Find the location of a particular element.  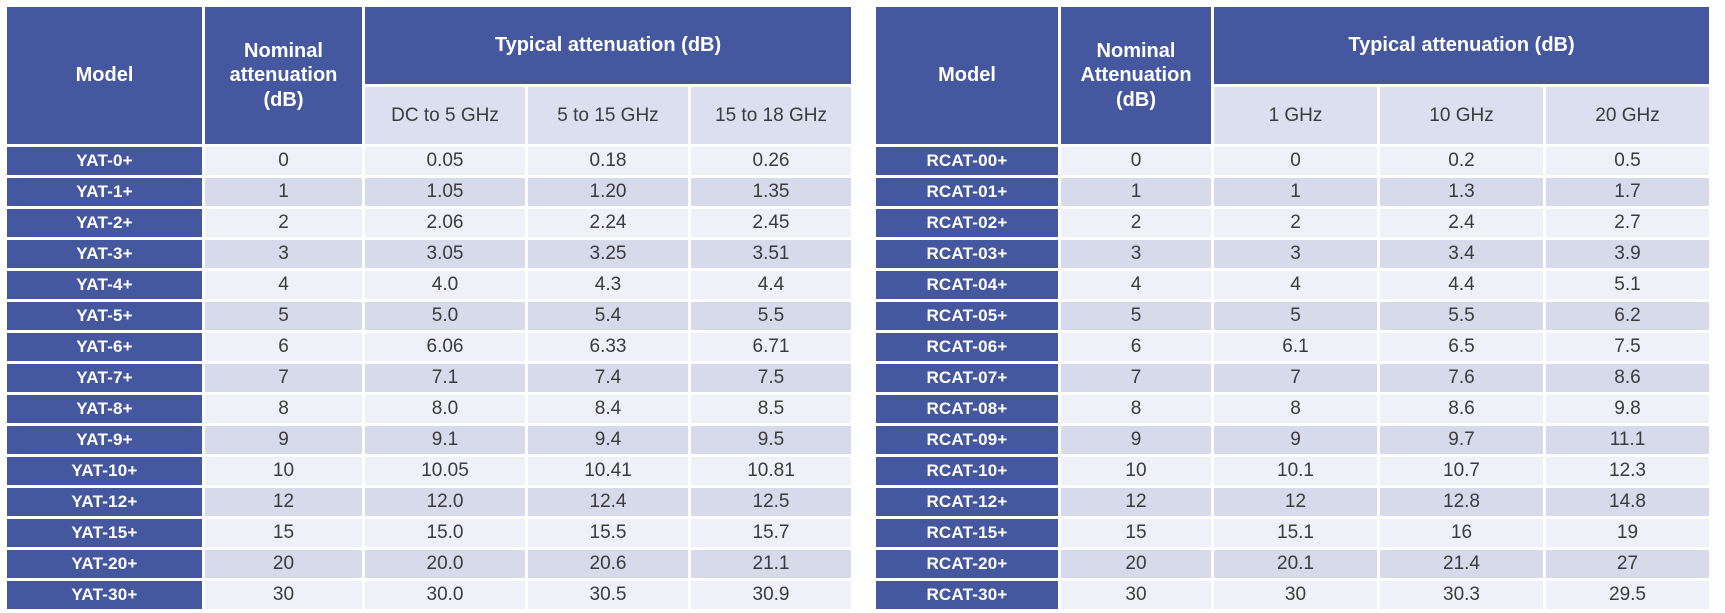

typical-attenuation-cell: 15.7 is located at coordinates (771, 533).